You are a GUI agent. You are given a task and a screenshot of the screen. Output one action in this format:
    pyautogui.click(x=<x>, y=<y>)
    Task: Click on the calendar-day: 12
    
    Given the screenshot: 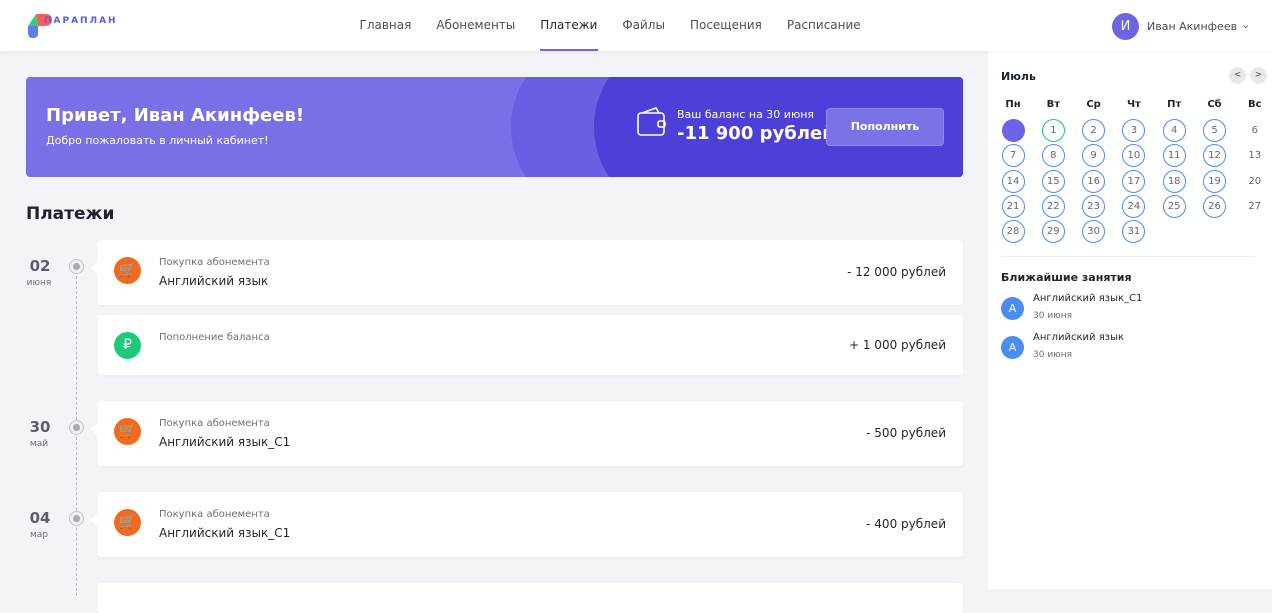 What is the action you would take?
    pyautogui.click(x=1214, y=156)
    